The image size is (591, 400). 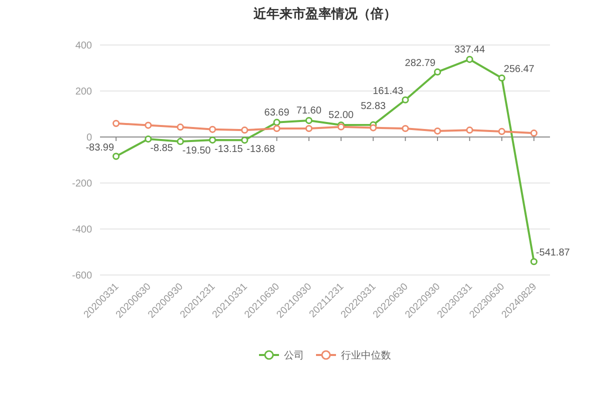 I want to click on data-label: -13.15, so click(x=229, y=150).